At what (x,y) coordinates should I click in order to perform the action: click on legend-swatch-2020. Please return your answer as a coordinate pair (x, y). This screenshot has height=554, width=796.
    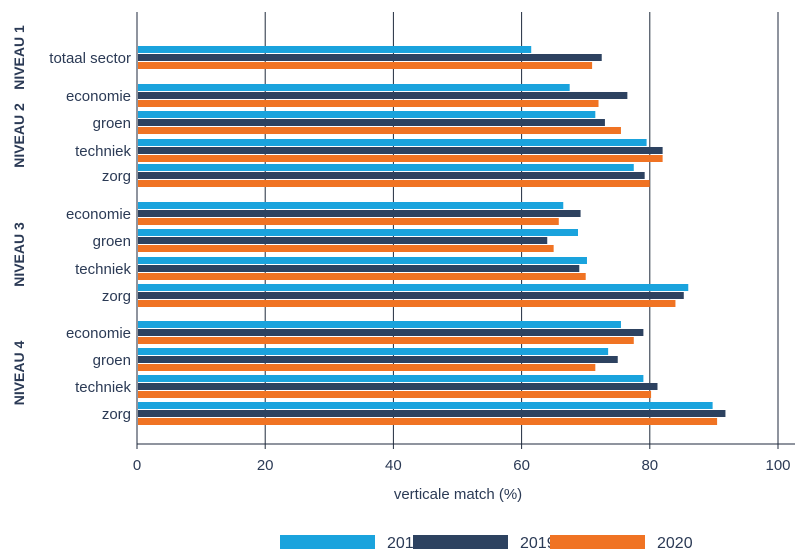
    Looking at the image, I should click on (597, 542).